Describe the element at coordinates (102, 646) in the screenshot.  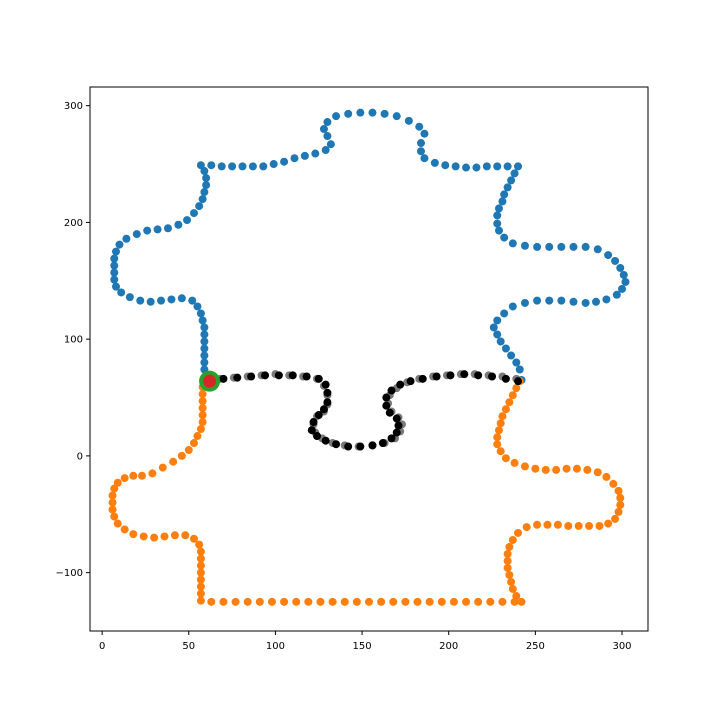
I see `x-tick-label-0: 0` at that location.